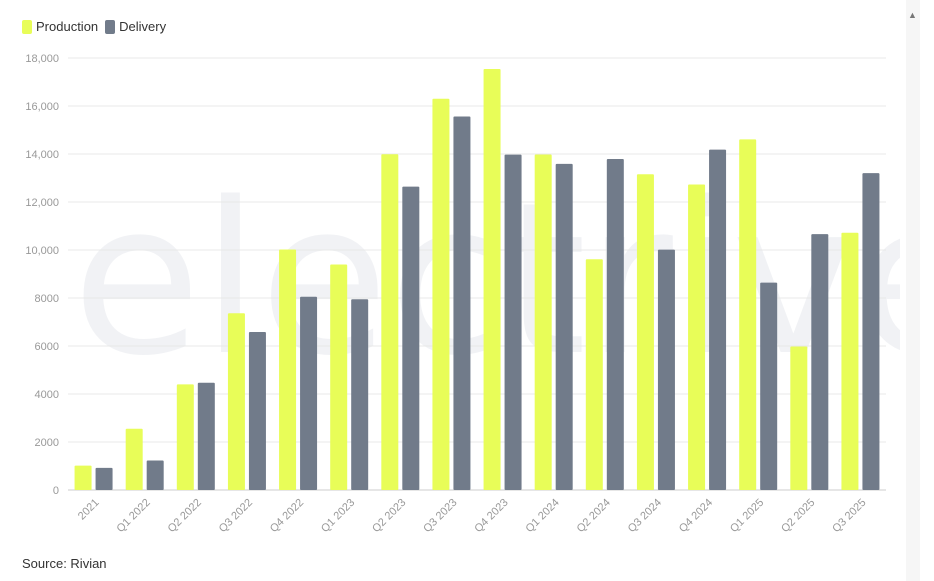 This screenshot has height=581, width=934. I want to click on x-tick-label: 2021, so click(89, 510).